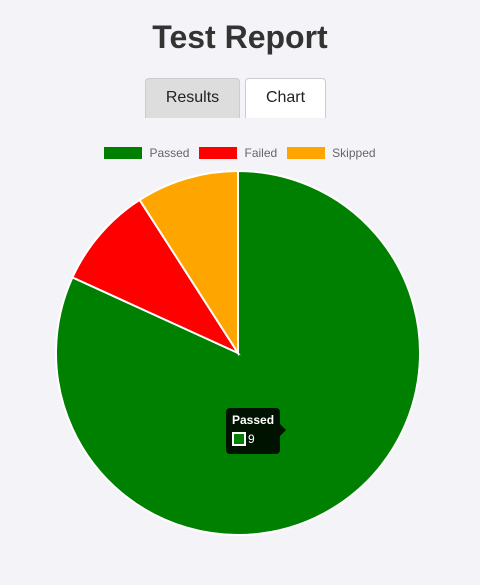 Image resolution: width=480 pixels, height=585 pixels. Describe the element at coordinates (306, 153) in the screenshot. I see `legend-swatch-skipped` at that location.